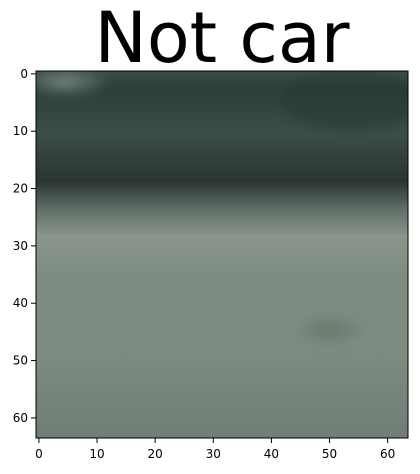 The image size is (420, 474). I want to click on y-tick-label: 40, so click(20, 303).